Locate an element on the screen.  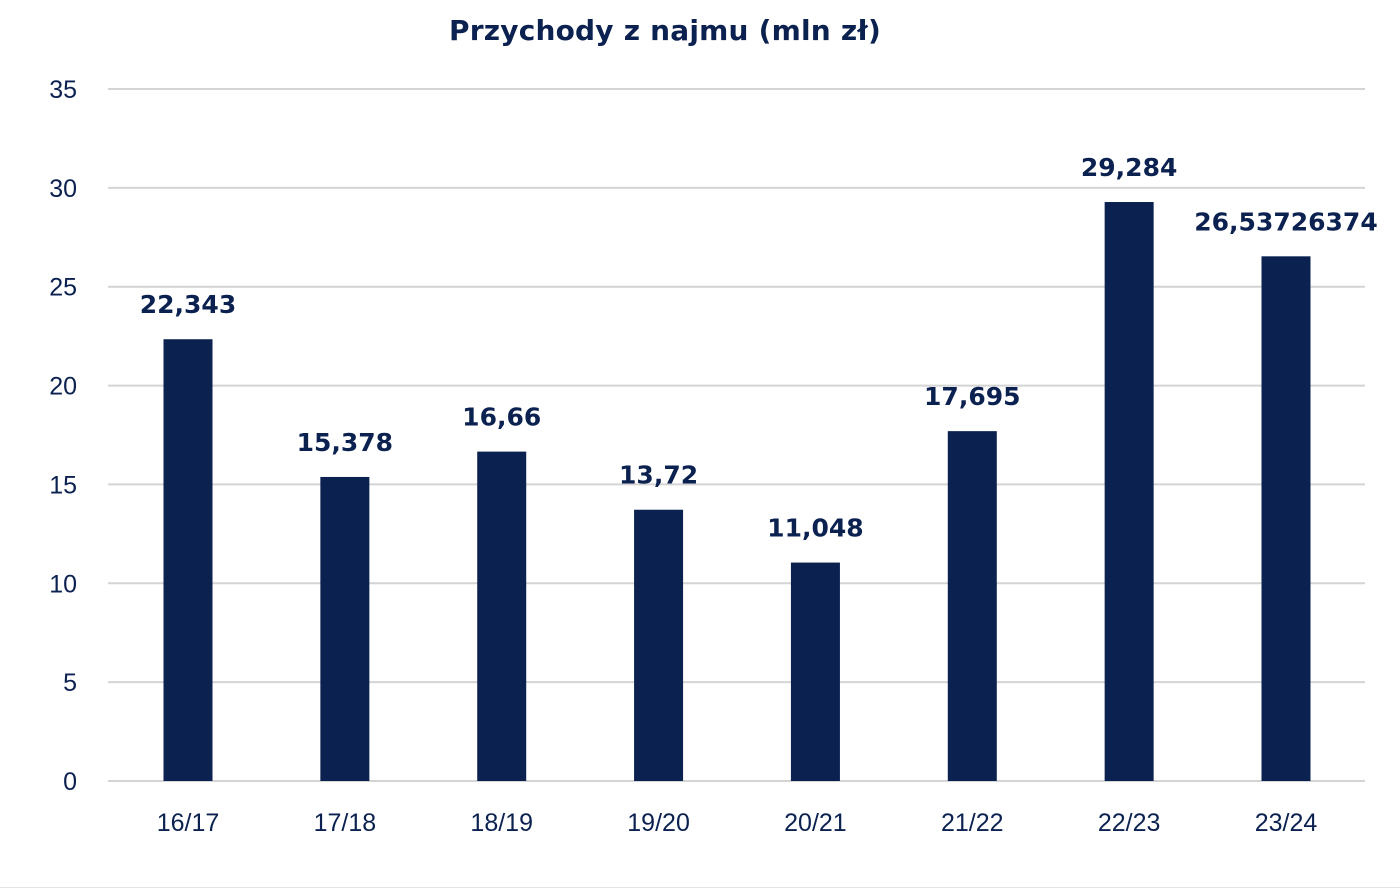
y-tick-label: 0 is located at coordinates (70, 782).